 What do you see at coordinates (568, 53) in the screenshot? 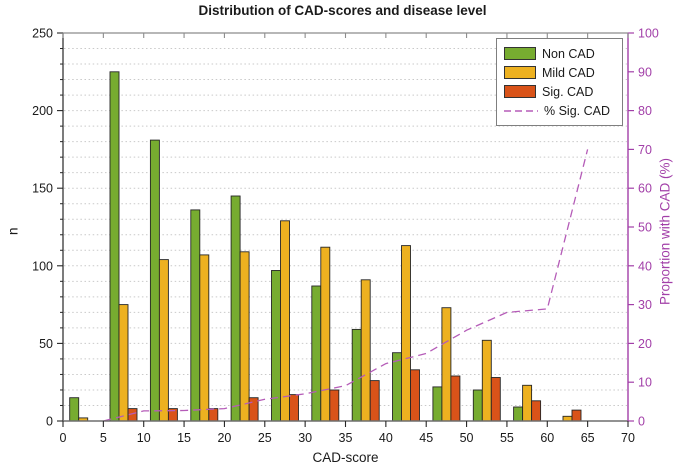
I see `legend-label: Non CAD` at bounding box center [568, 53].